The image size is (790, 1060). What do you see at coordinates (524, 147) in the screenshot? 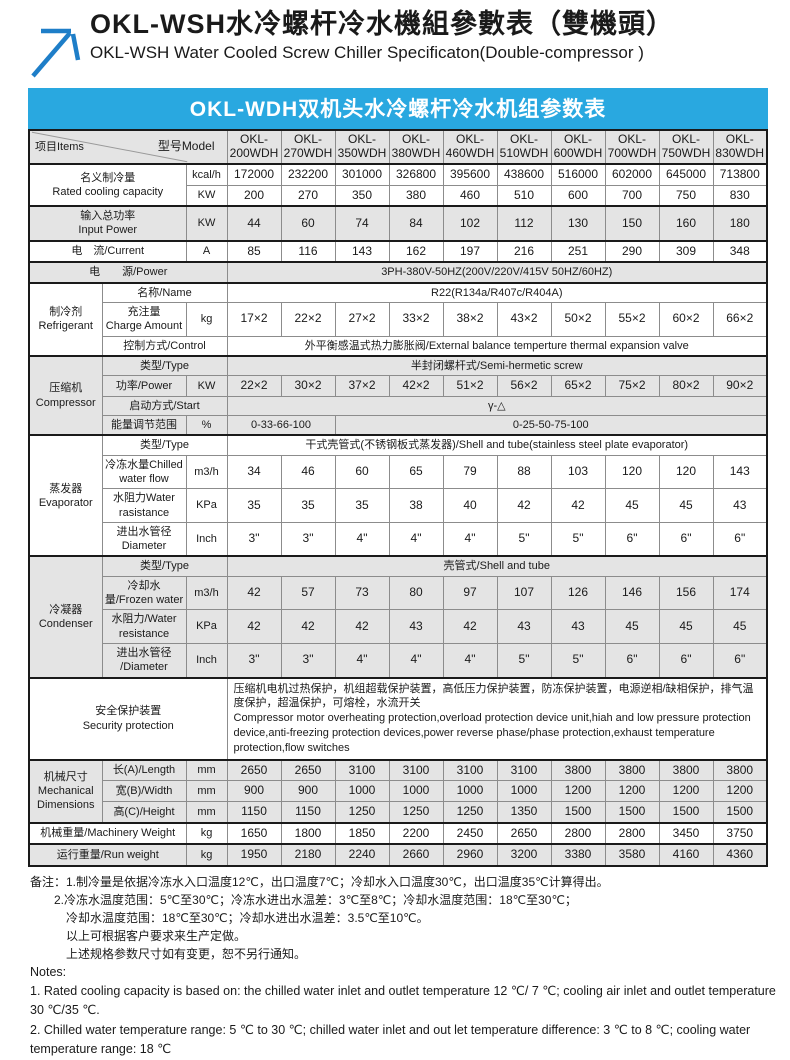
I see `model-header-cell: OKL- 510WDH` at bounding box center [524, 147].